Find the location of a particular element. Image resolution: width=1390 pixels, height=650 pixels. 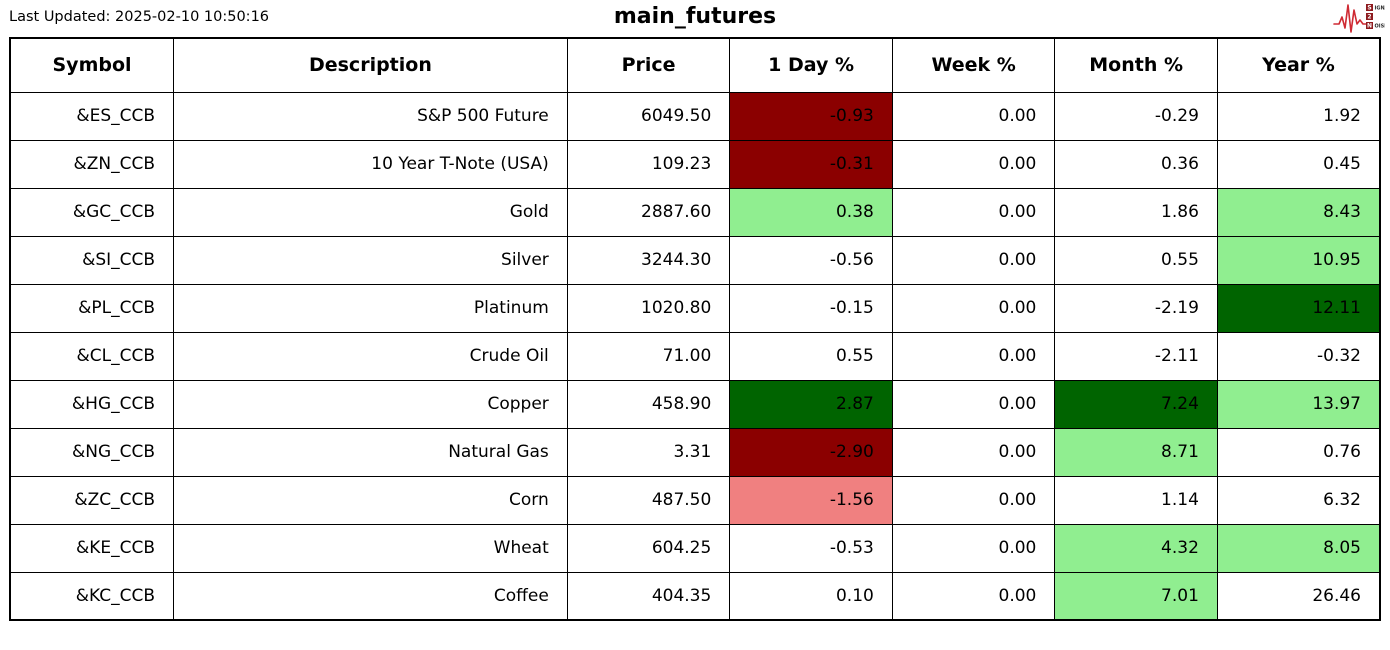

svg-text: N is located at coordinates (1369, 26).